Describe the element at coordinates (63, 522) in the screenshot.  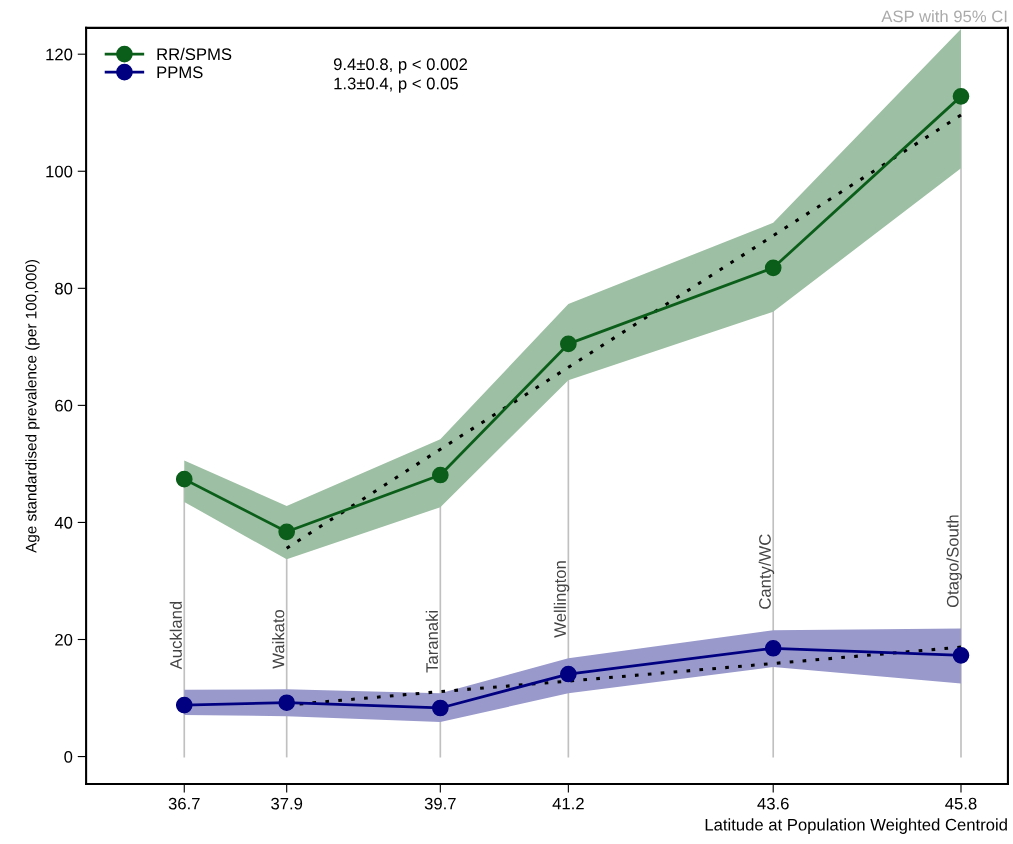
I see `y-tick-label: 40` at that location.